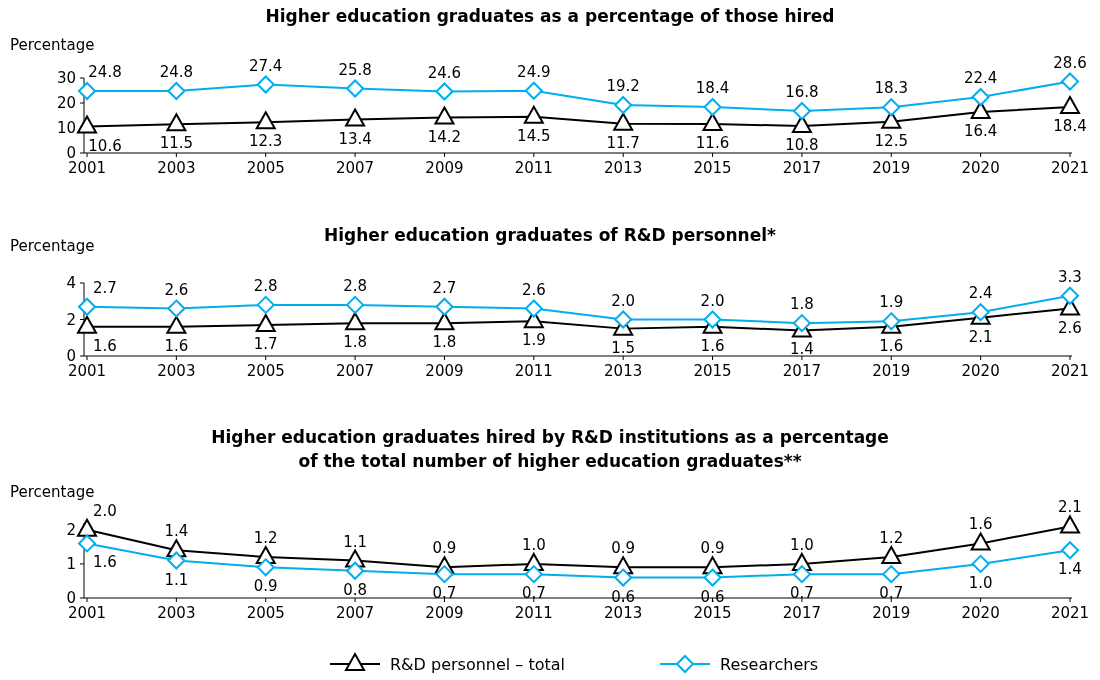 Image resolution: width=1100 pixels, height=680 pixels. I want to click on data-label: 18.4, so click(1070, 126).